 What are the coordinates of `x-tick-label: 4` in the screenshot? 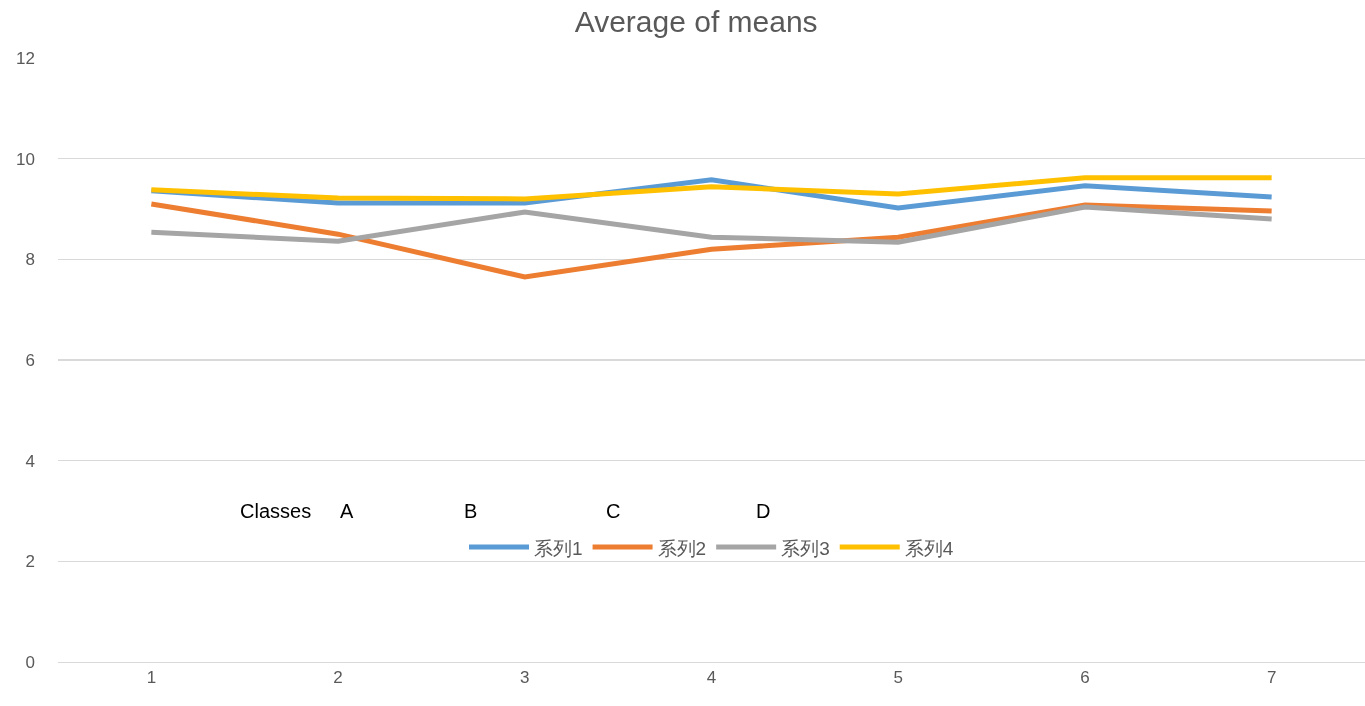 It's located at (711, 678).